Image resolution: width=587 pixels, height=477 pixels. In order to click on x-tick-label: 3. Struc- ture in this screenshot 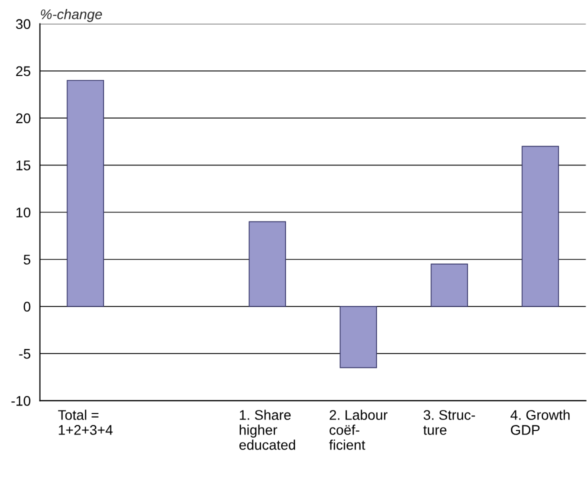, I will do `click(449, 422)`.